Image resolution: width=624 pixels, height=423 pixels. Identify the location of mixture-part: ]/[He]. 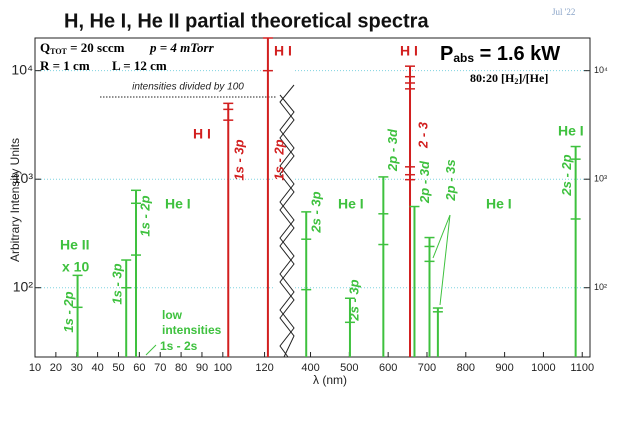
(533, 78).